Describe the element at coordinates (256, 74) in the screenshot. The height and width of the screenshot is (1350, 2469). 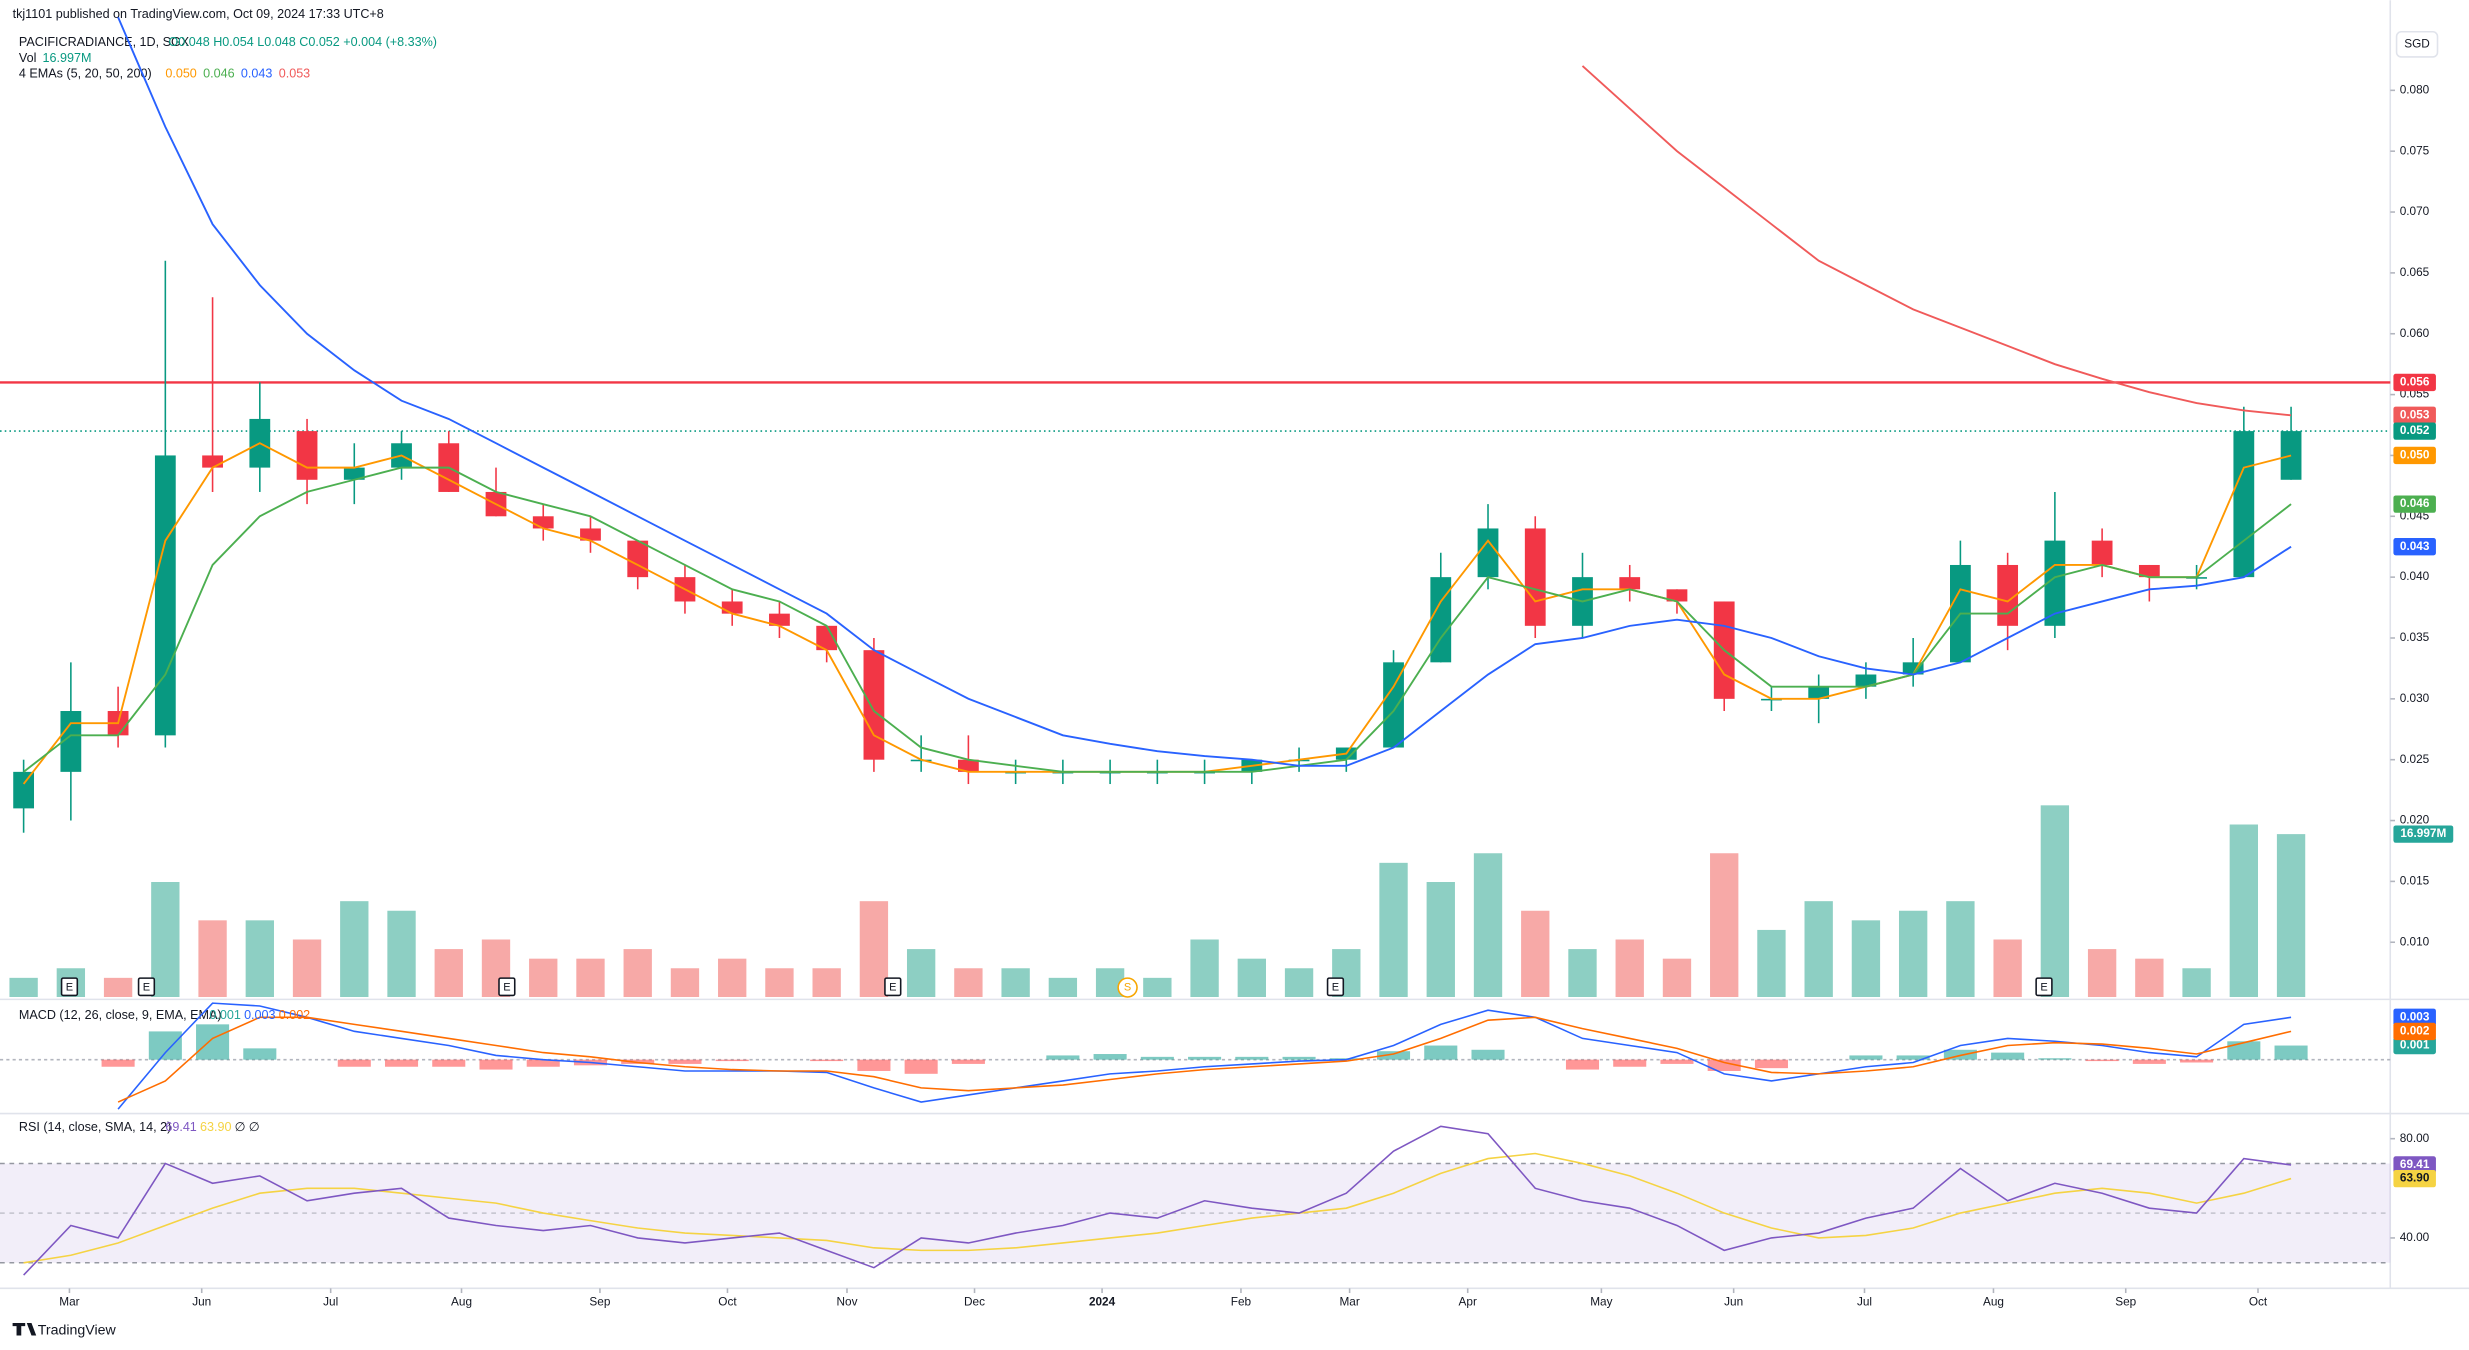
I see `ema-legend-value: 0.043` at that location.